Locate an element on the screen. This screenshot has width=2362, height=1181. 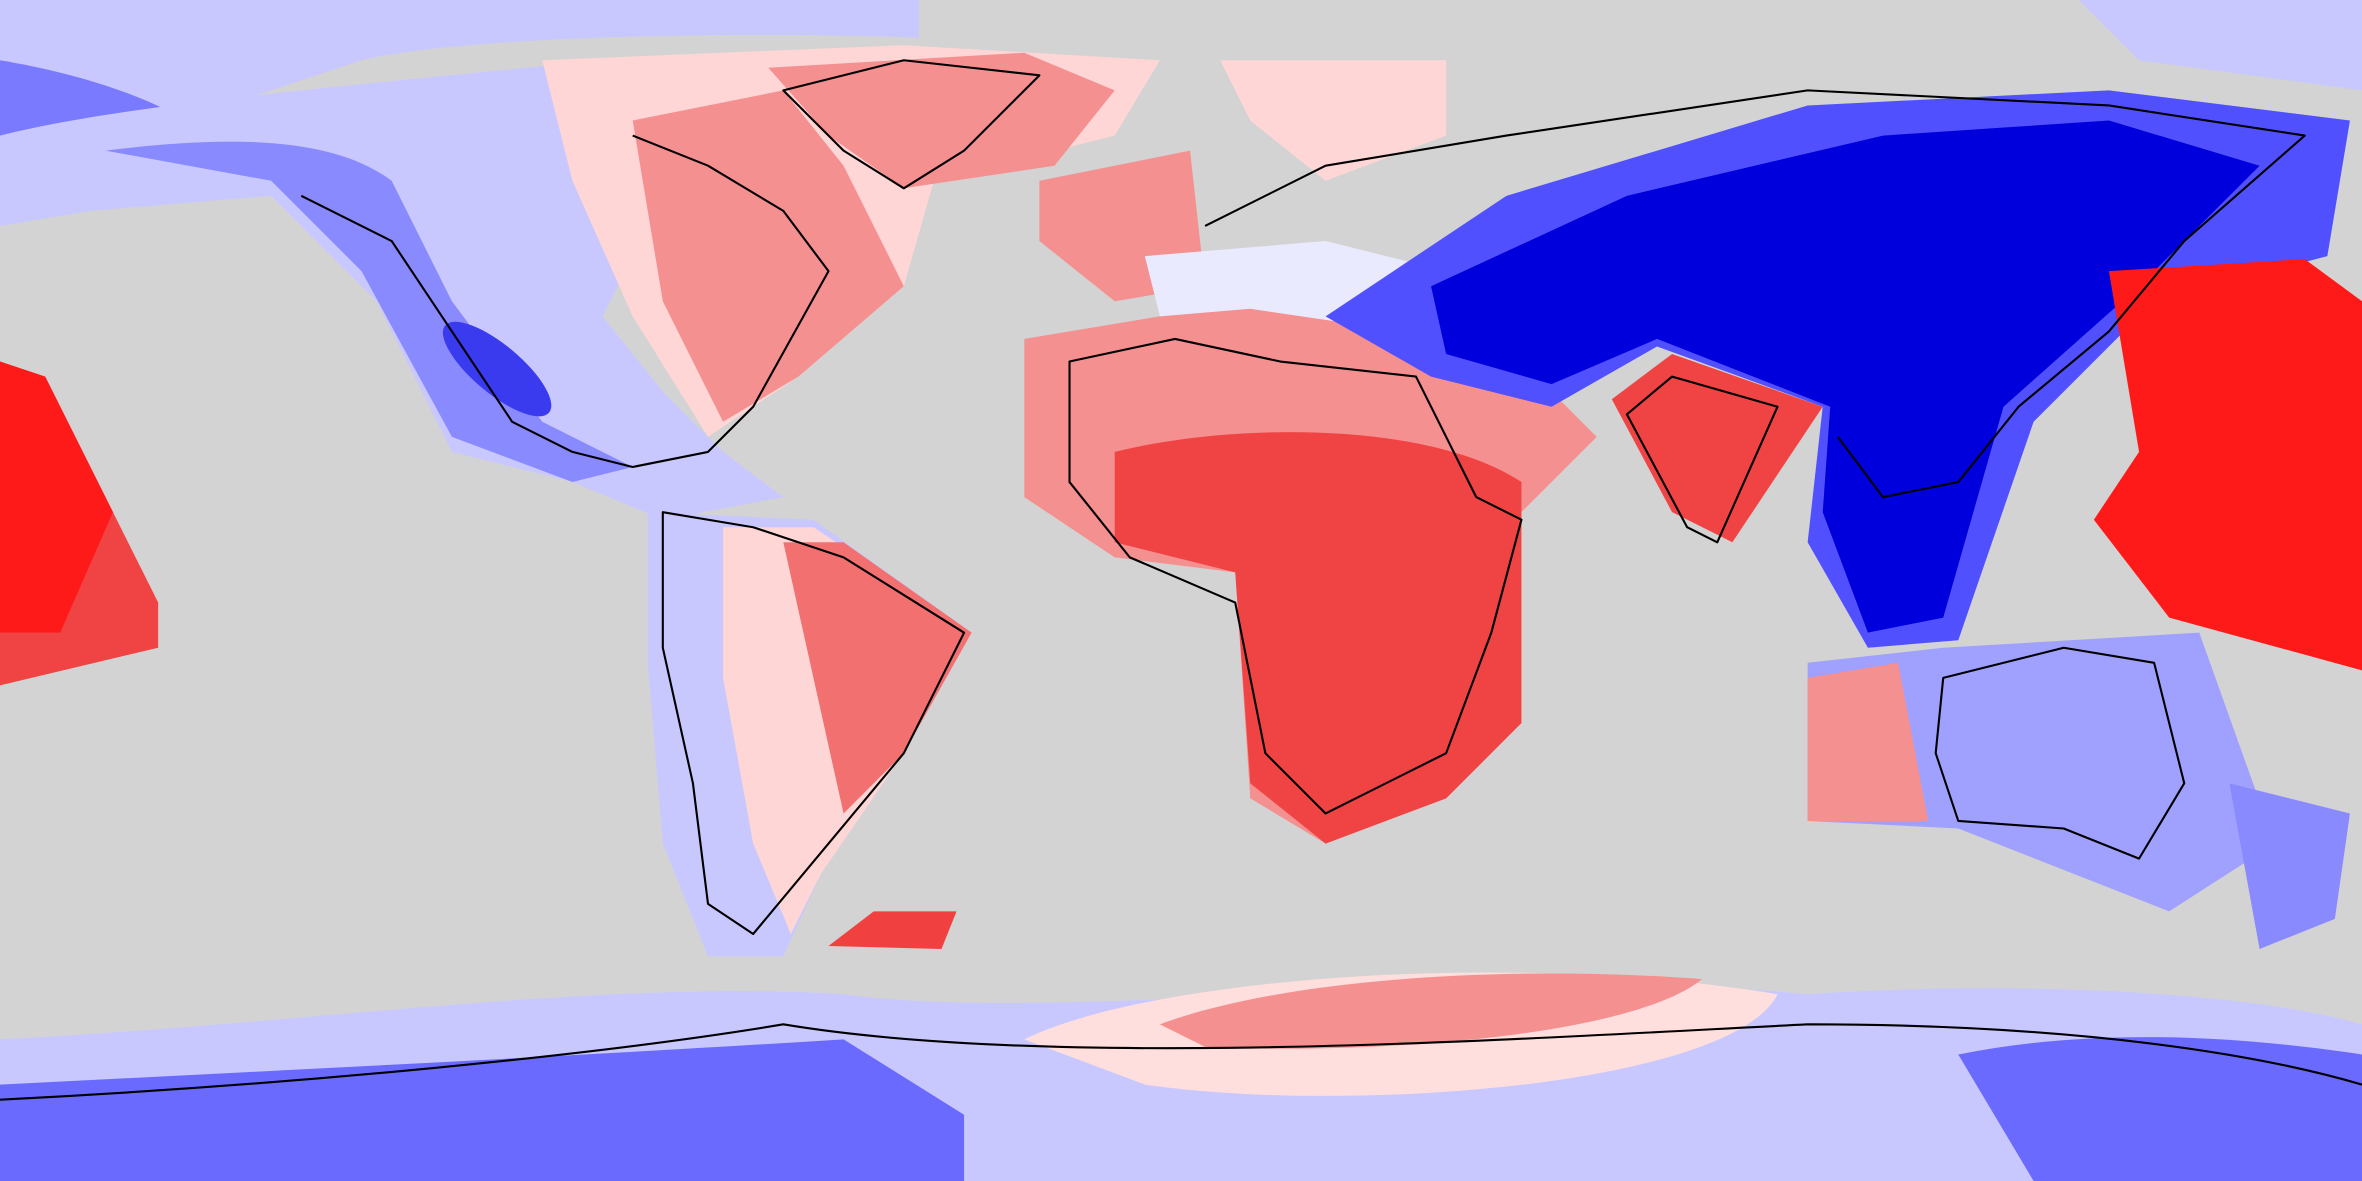
australia-blue is located at coordinates (2041, 772).